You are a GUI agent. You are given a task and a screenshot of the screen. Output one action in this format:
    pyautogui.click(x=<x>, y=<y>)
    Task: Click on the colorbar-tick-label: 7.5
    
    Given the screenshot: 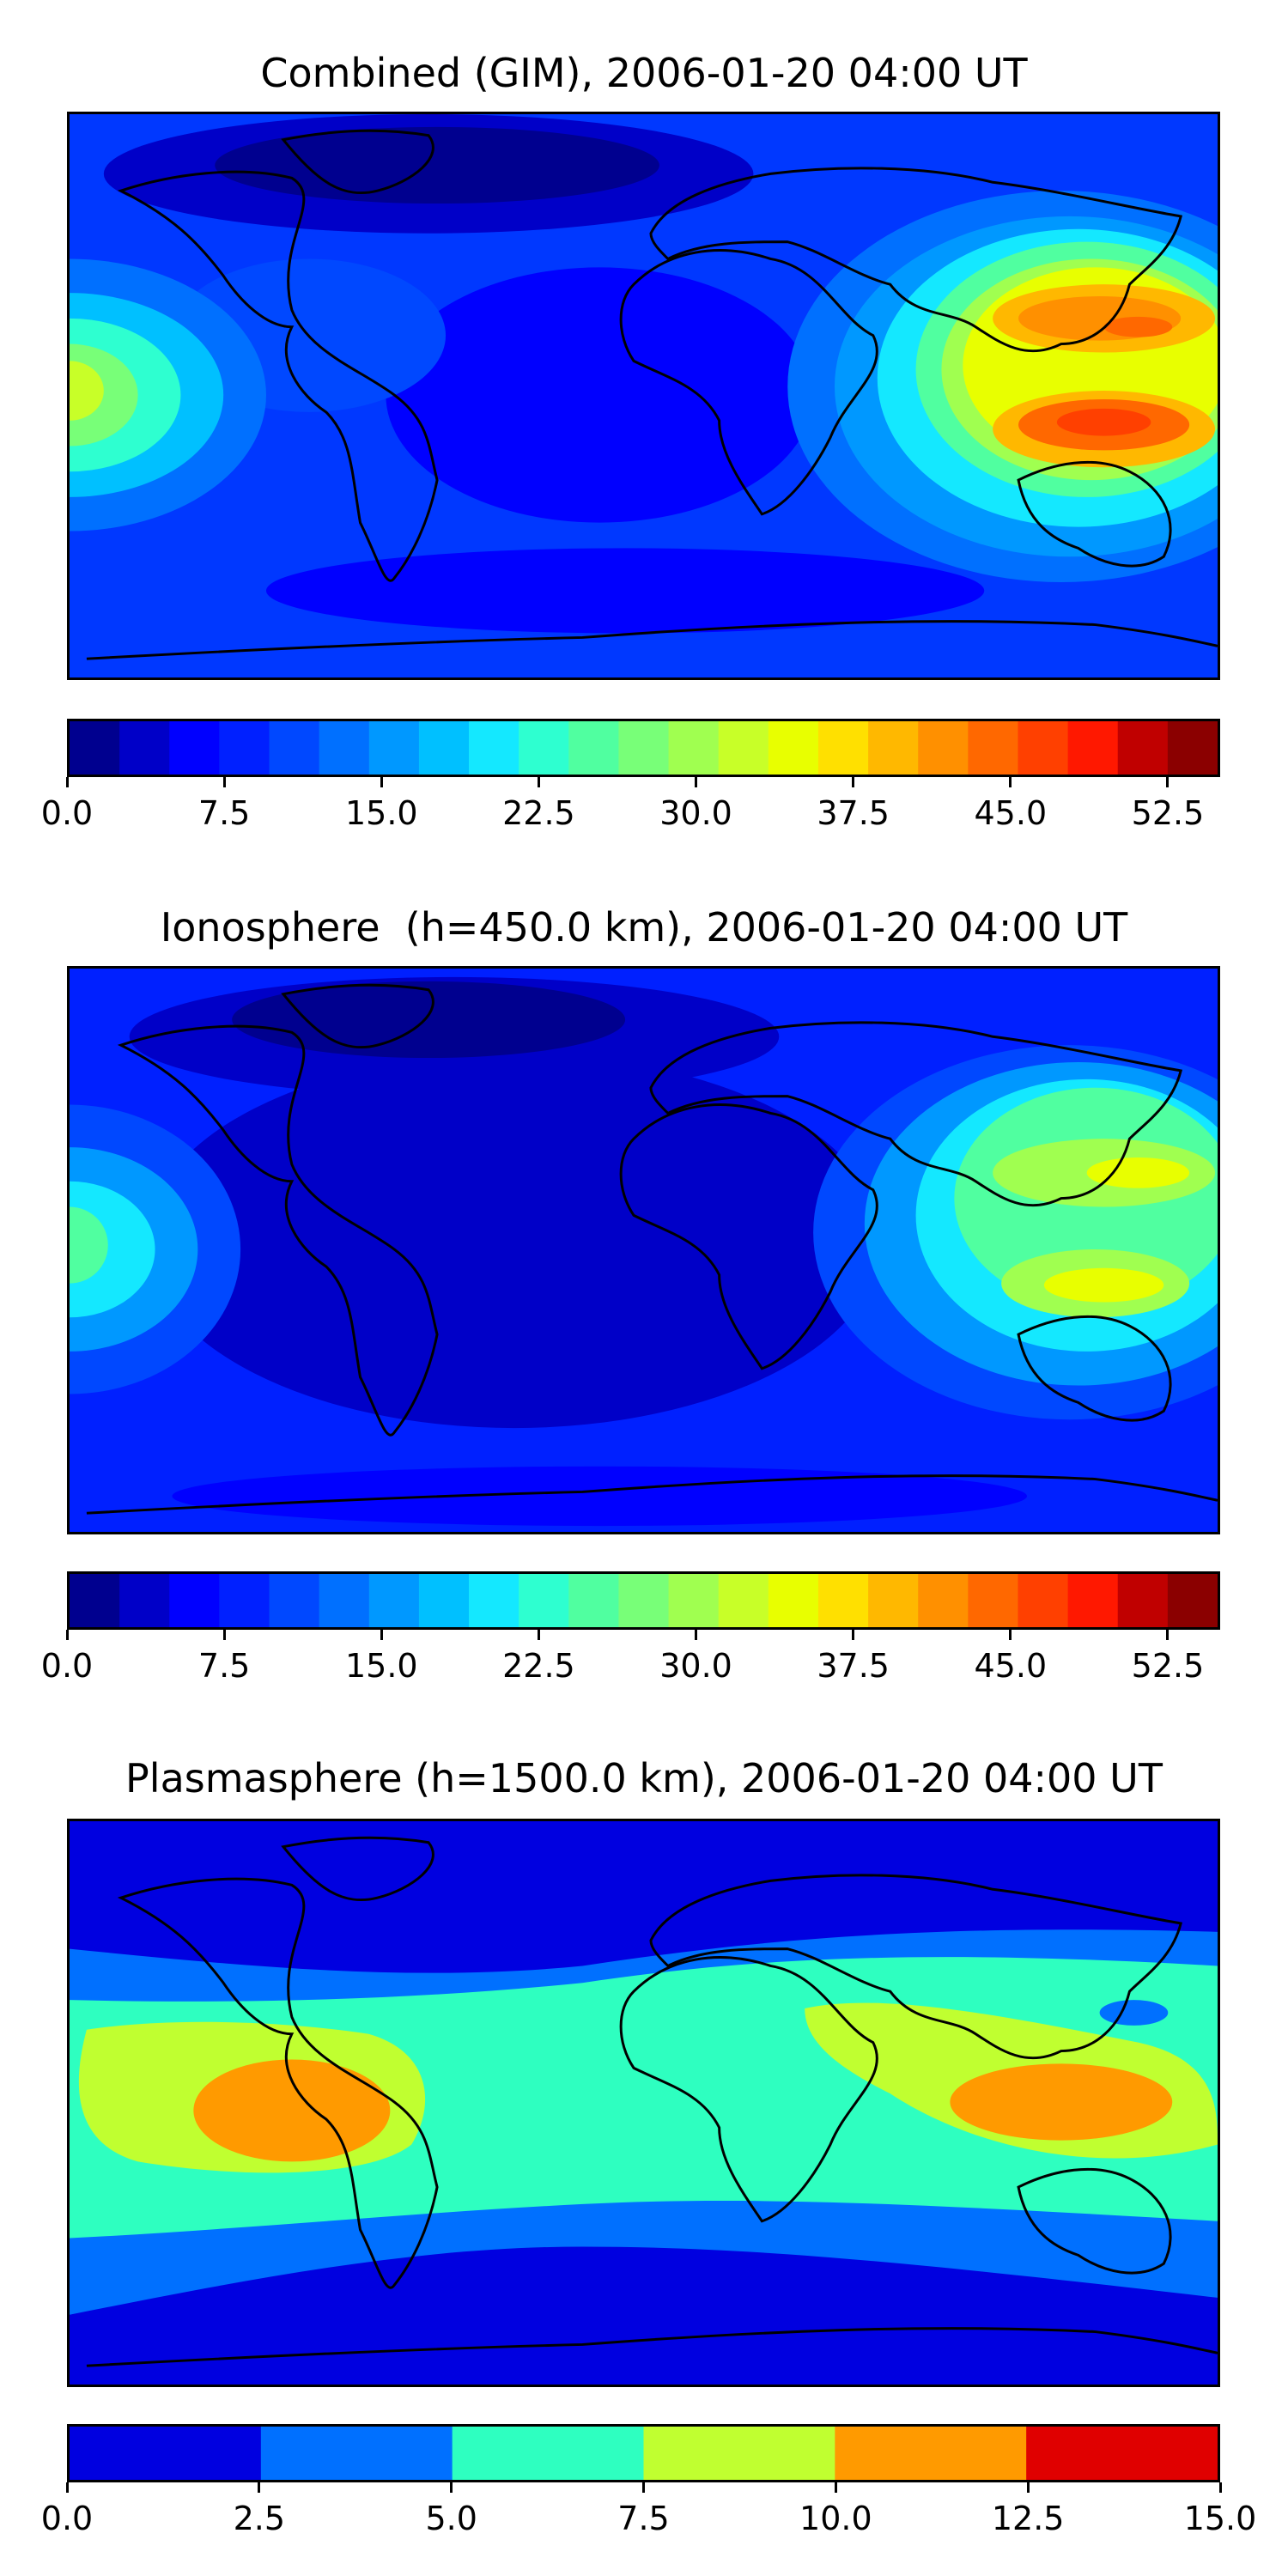 What is the action you would take?
    pyautogui.click(x=224, y=813)
    